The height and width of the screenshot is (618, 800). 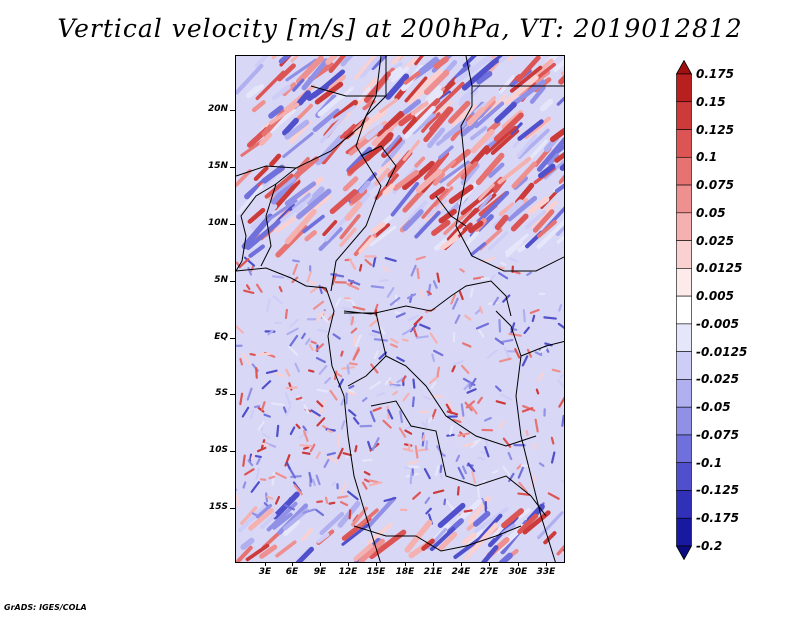 What do you see at coordinates (715, 129) in the screenshot?
I see `colorbar-label: 0.125` at bounding box center [715, 129].